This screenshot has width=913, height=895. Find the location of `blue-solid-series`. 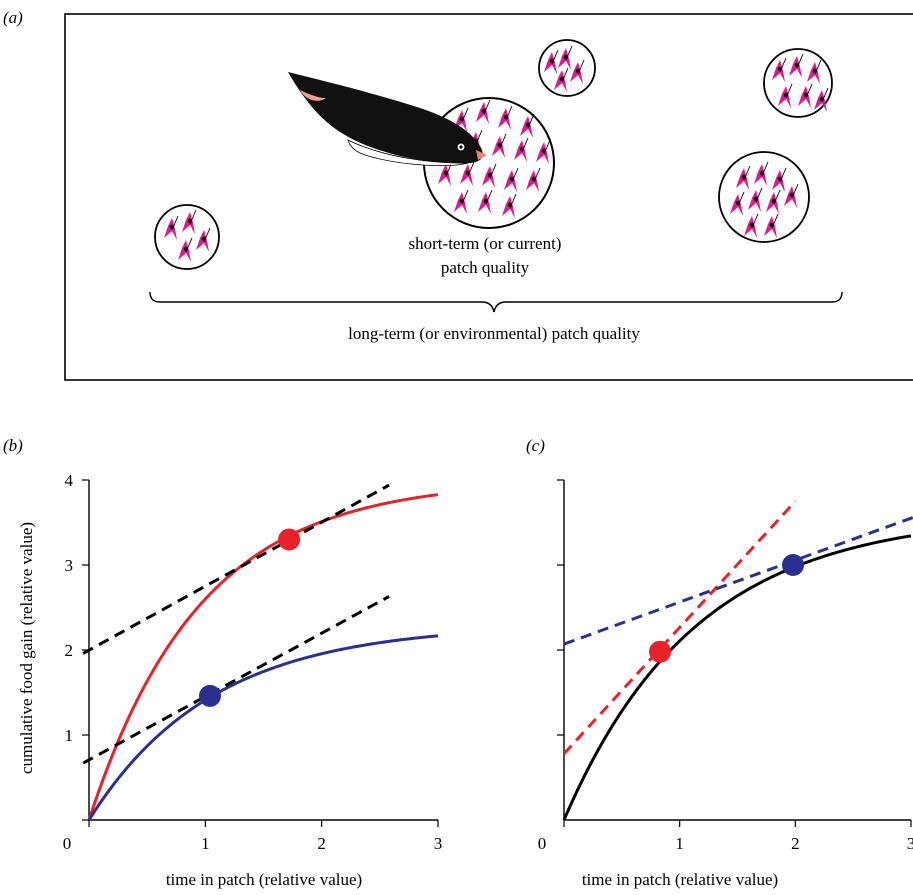

blue-solid-series is located at coordinates (263, 727).